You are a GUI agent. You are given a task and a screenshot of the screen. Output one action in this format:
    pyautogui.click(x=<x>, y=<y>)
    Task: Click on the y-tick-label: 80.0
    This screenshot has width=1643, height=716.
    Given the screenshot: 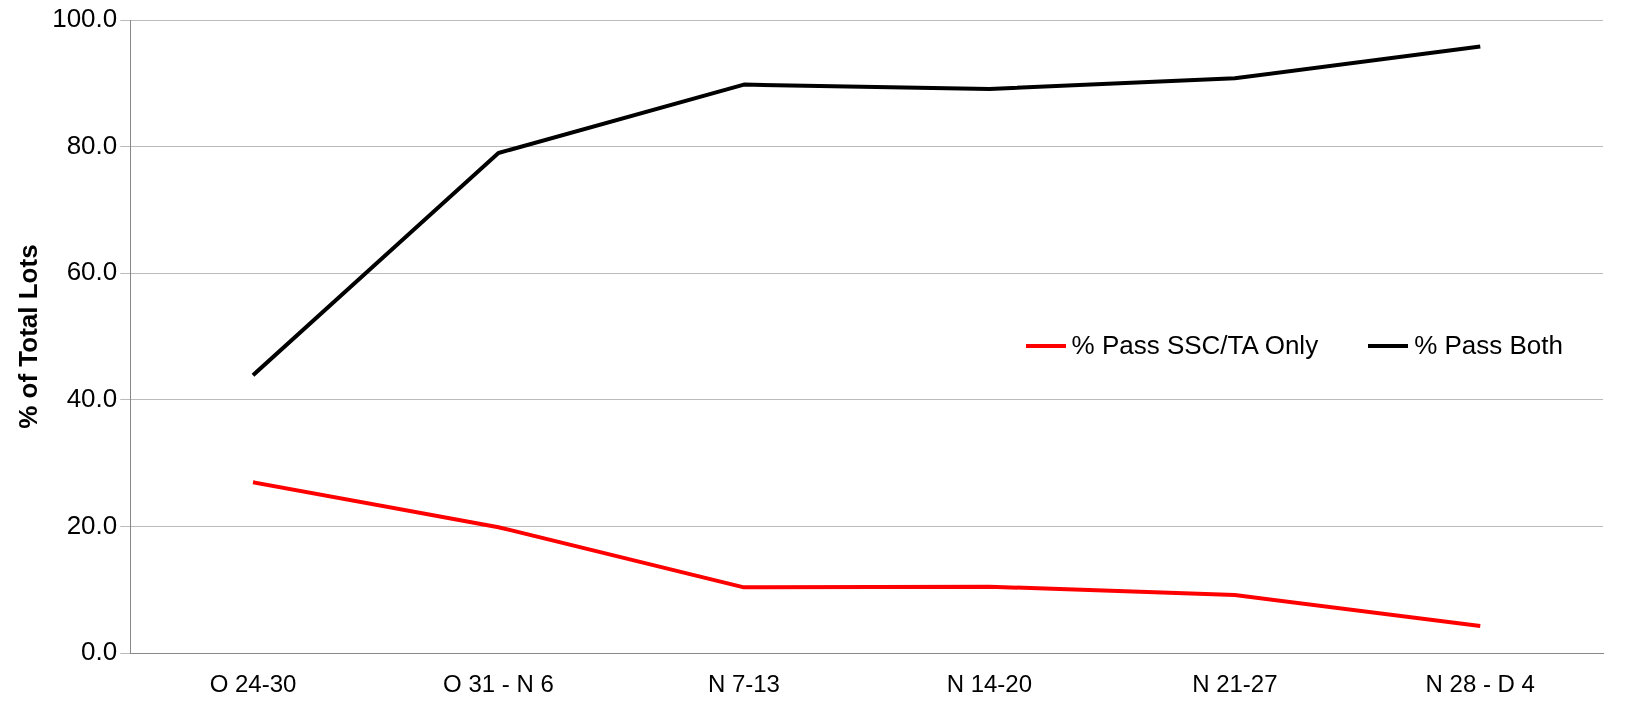 What is the action you would take?
    pyautogui.click(x=92, y=144)
    